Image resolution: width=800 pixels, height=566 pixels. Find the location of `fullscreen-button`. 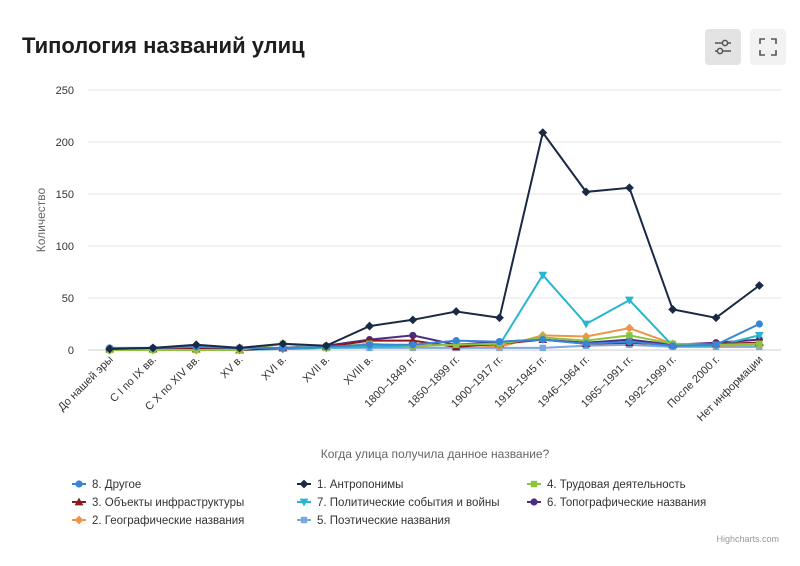

fullscreen-button is located at coordinates (768, 47).